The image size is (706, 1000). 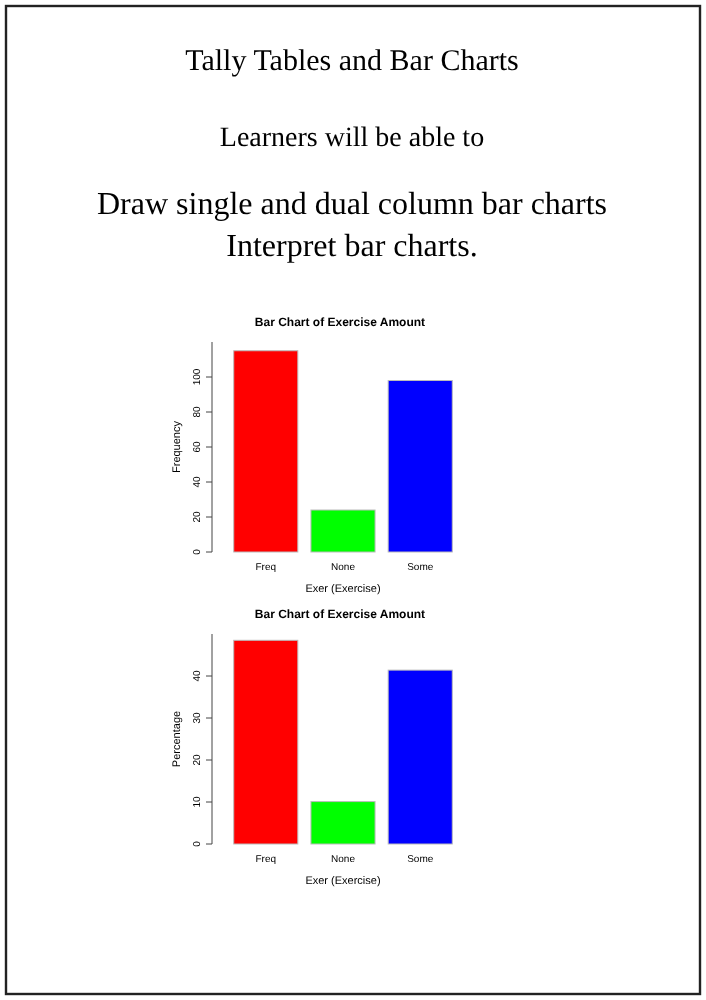 I want to click on text: Learners will be able to, so click(x=352, y=139).